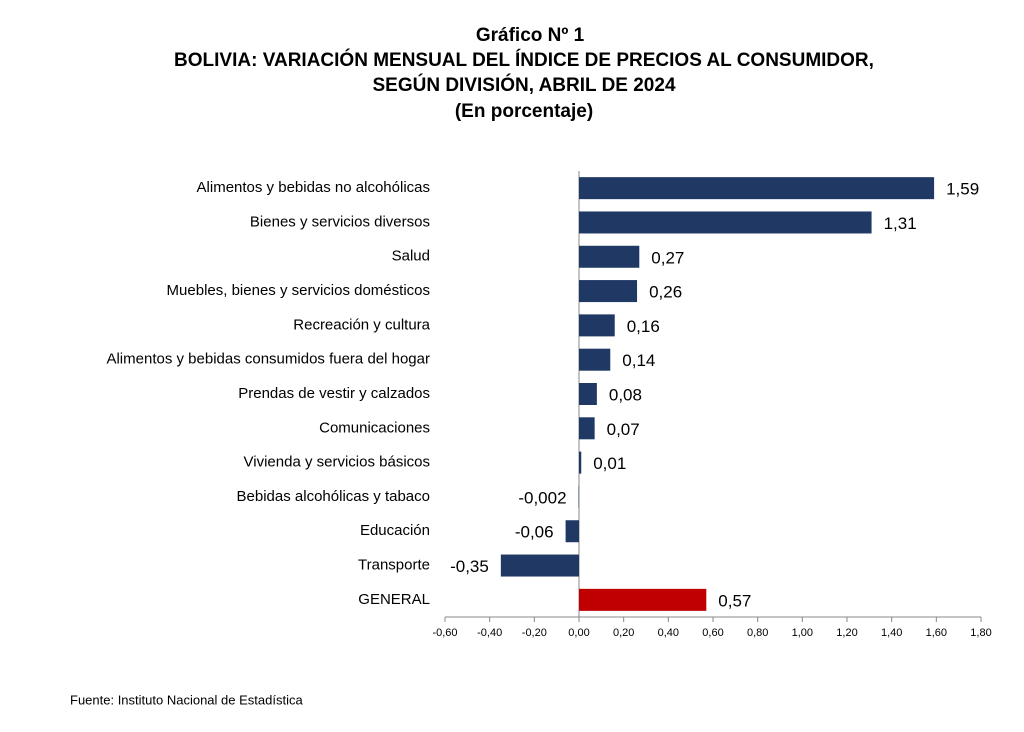  What do you see at coordinates (523, 85) in the screenshot?
I see `chart-title: SEGÚN DIVISIÓN, ABRIL DE 2024` at bounding box center [523, 85].